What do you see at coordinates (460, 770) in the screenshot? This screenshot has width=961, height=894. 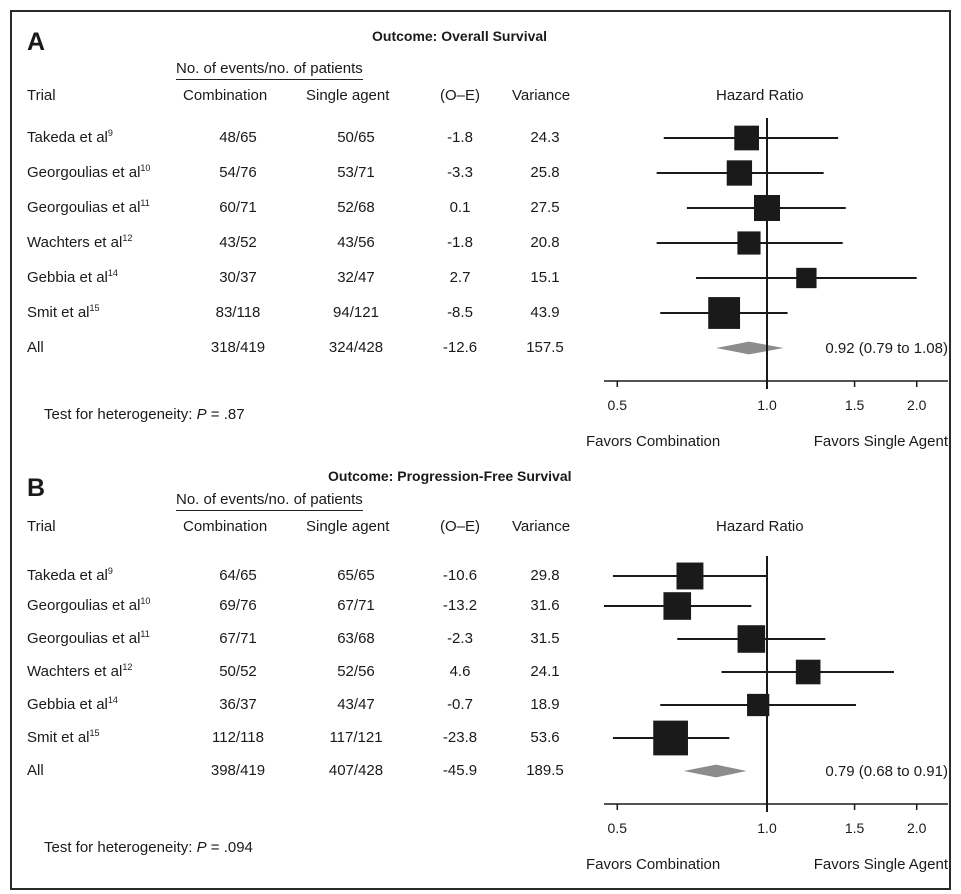 I see `o-minus-e: -45.9` at bounding box center [460, 770].